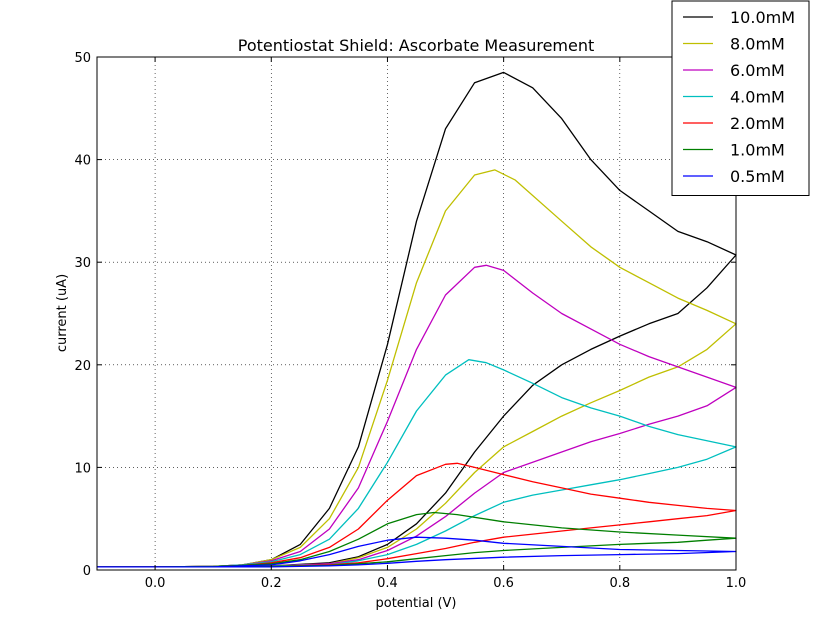 The width and height of the screenshot is (819, 617). I want to click on y-tick-label: 30, so click(82, 263).